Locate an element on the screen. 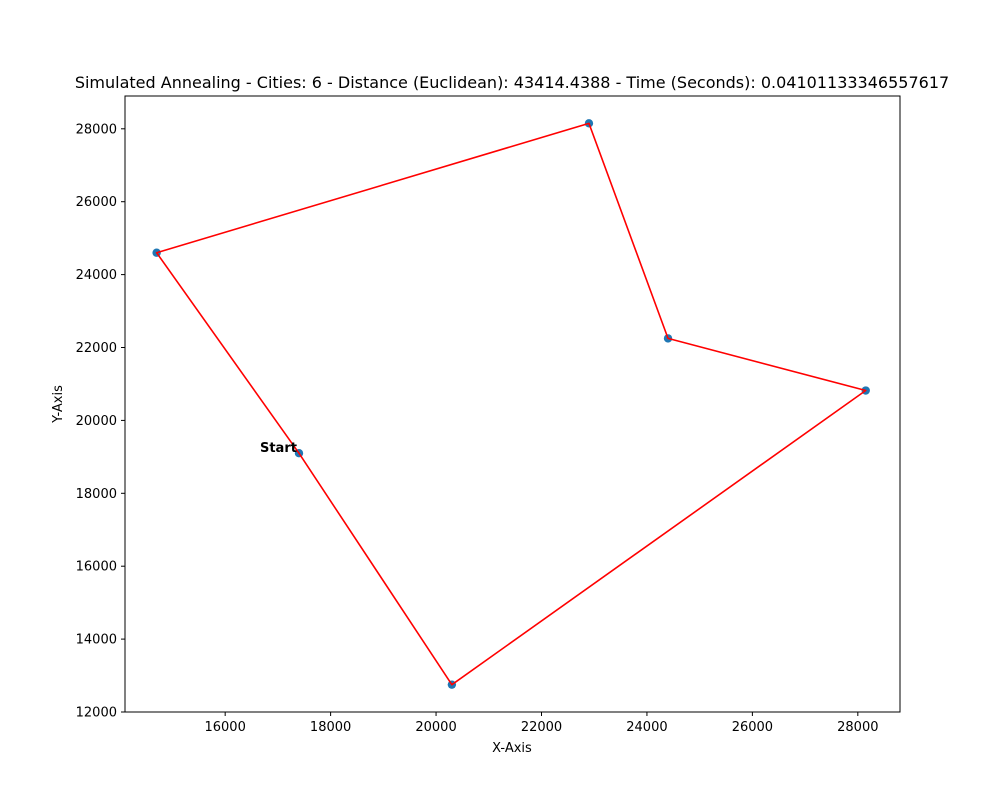  y-tick-label: 14000 is located at coordinates (96, 640).